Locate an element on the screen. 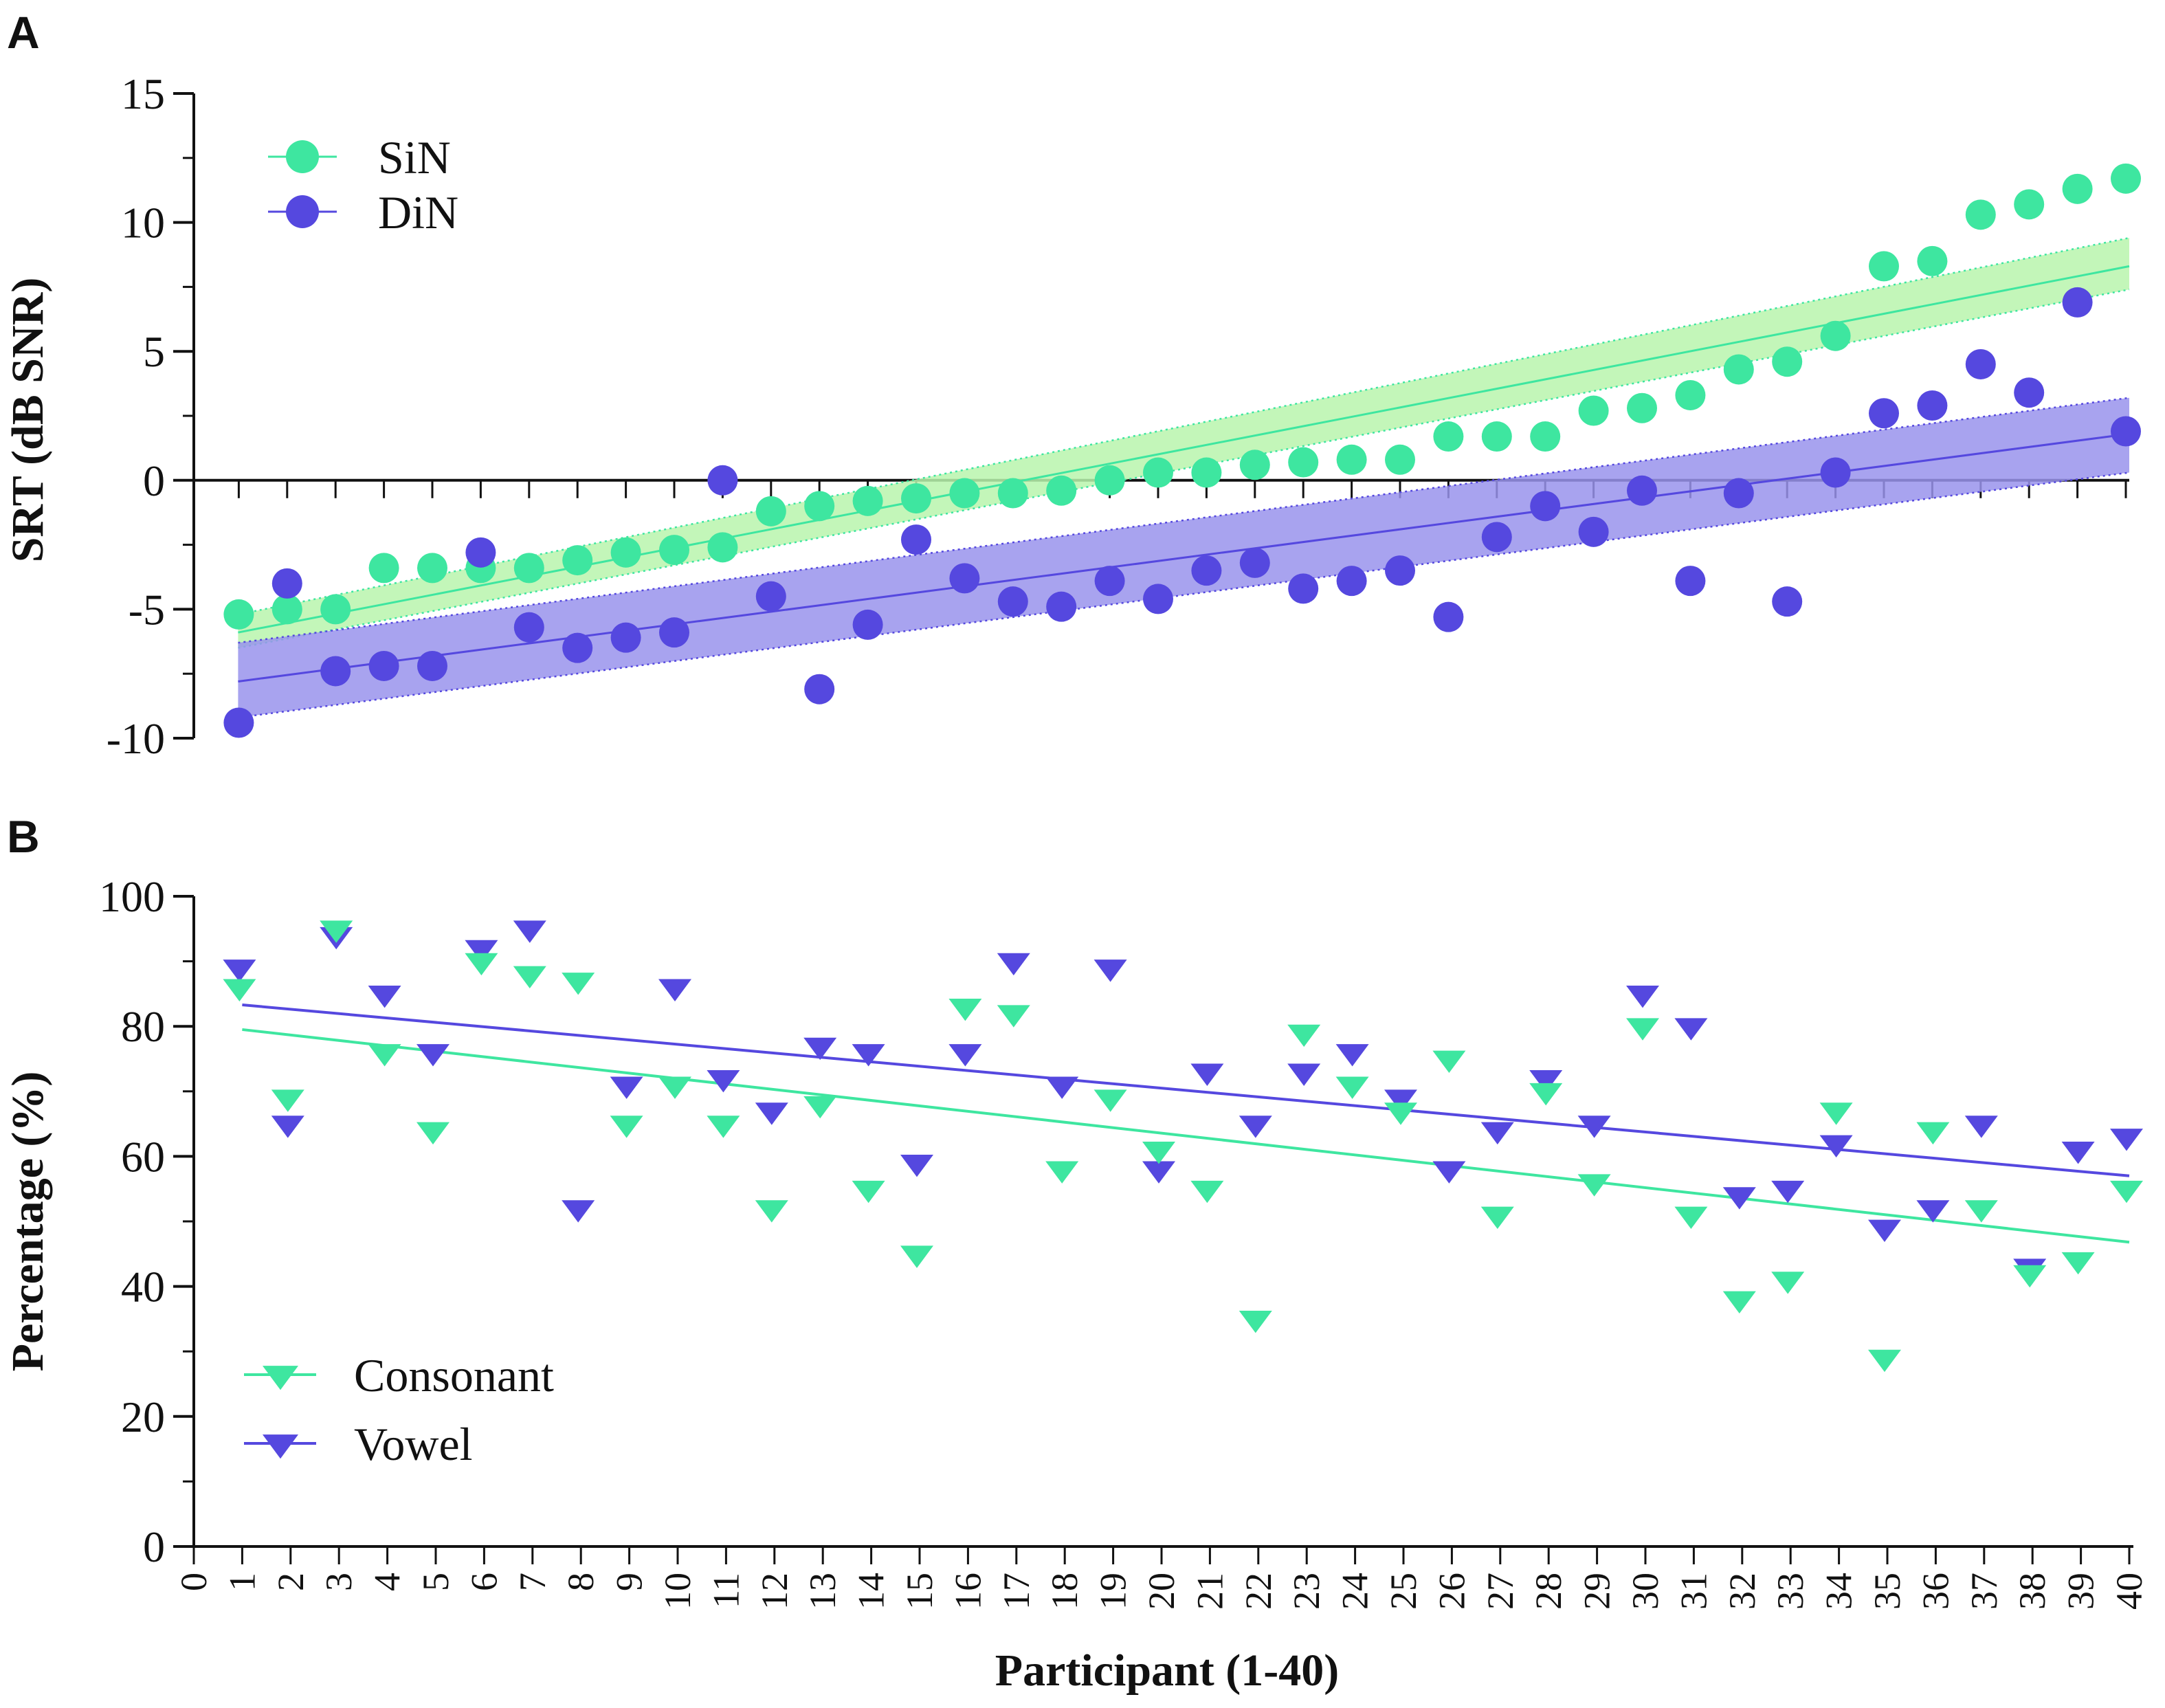 The height and width of the screenshot is (1708, 2165). y-tick-label-b: 60 is located at coordinates (143, 1156).